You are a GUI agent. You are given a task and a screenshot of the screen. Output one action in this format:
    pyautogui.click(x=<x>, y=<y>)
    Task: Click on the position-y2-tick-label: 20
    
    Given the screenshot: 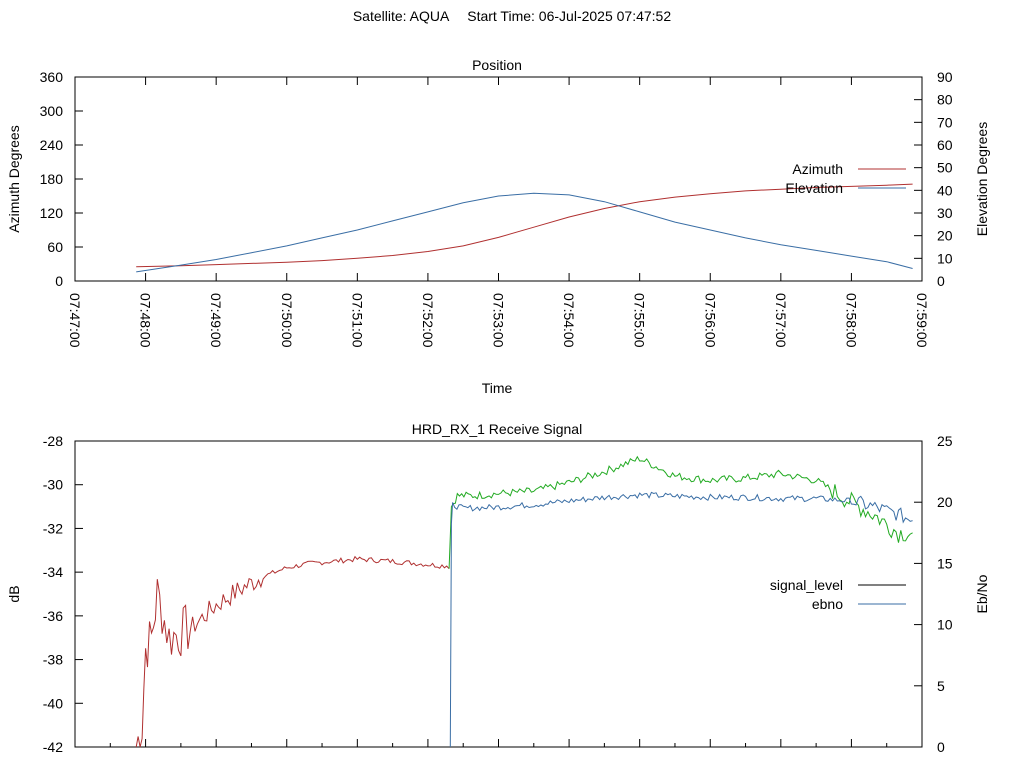 What is the action you would take?
    pyautogui.click(x=945, y=236)
    